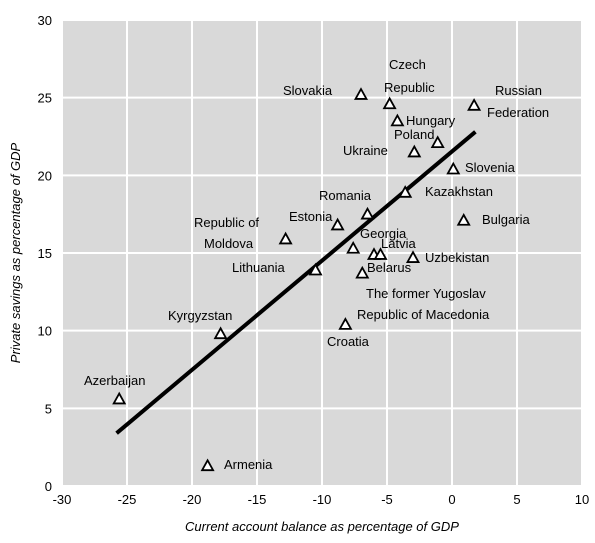 This screenshot has width=595, height=543. I want to click on y-tick-label: 20, so click(45, 175).